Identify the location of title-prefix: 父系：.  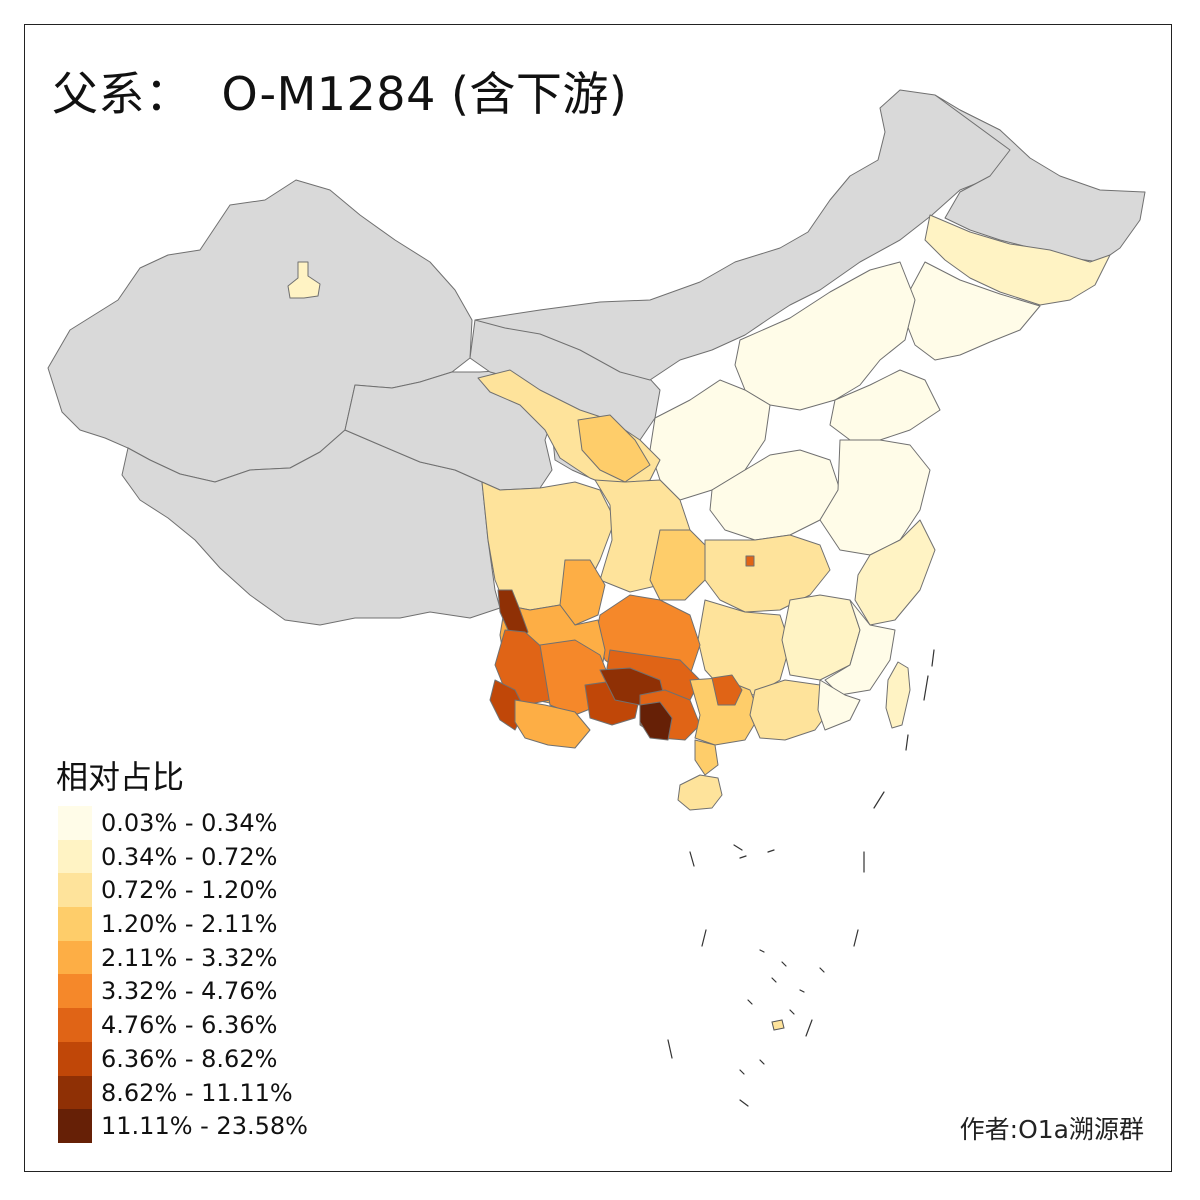
(122, 94).